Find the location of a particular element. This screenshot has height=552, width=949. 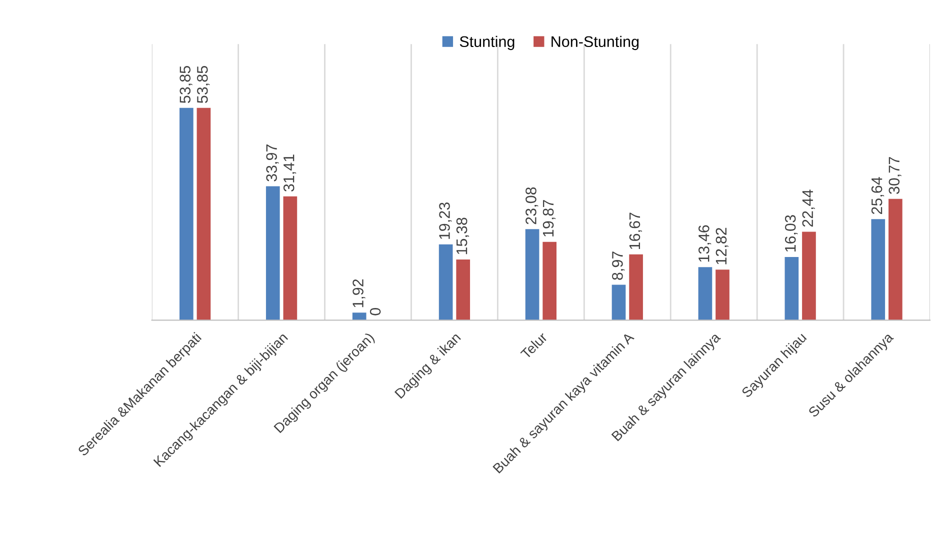

data-label: 33,97 is located at coordinates (272, 163).